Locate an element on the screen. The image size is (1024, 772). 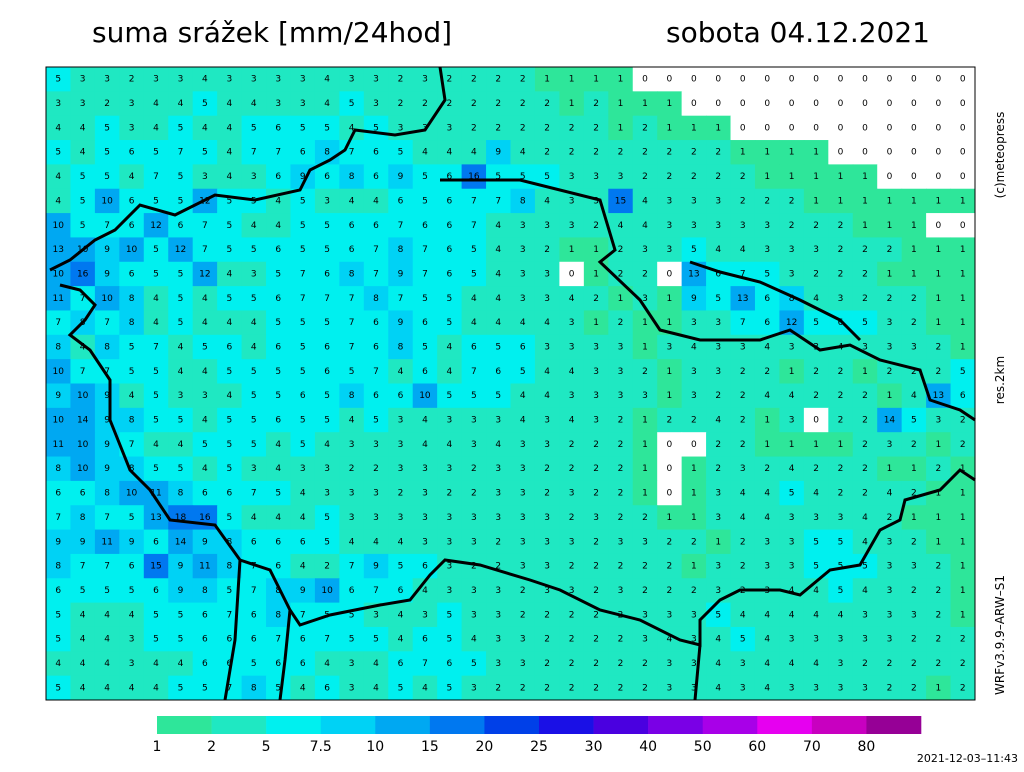
precip-value: 12 is located at coordinates (180, 250).